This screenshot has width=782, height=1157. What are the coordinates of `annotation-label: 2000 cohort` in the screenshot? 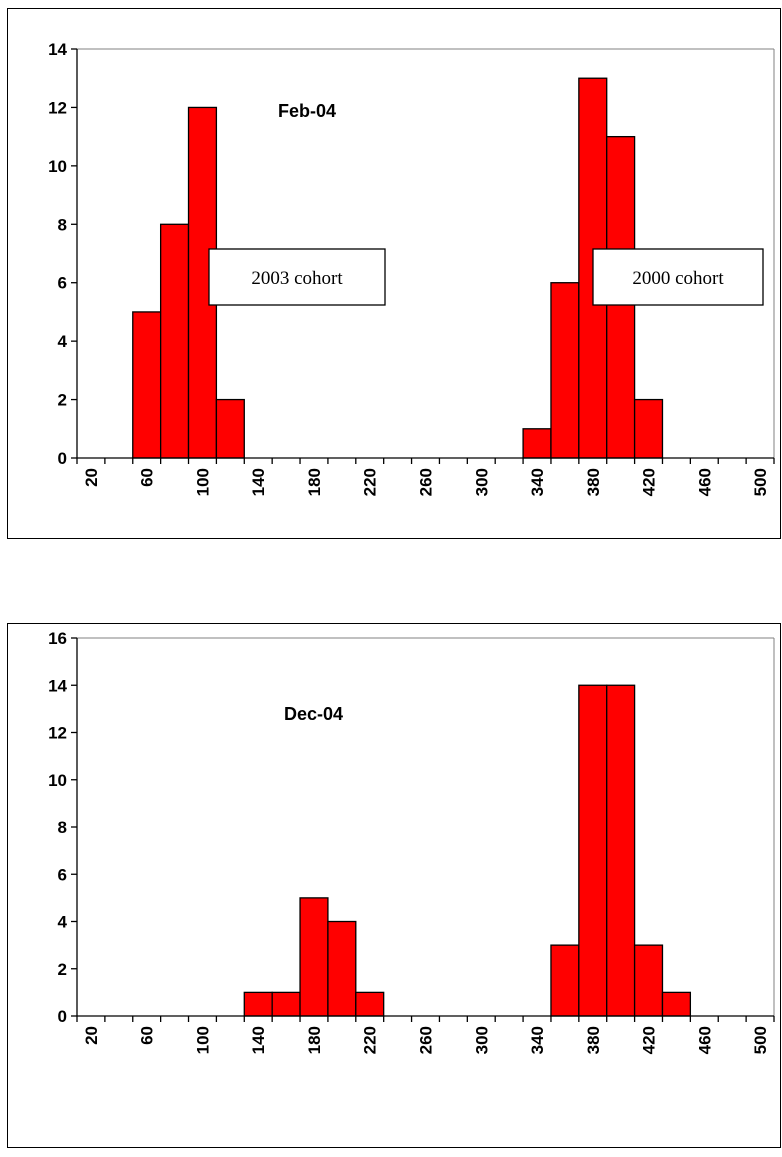 It's located at (678, 278).